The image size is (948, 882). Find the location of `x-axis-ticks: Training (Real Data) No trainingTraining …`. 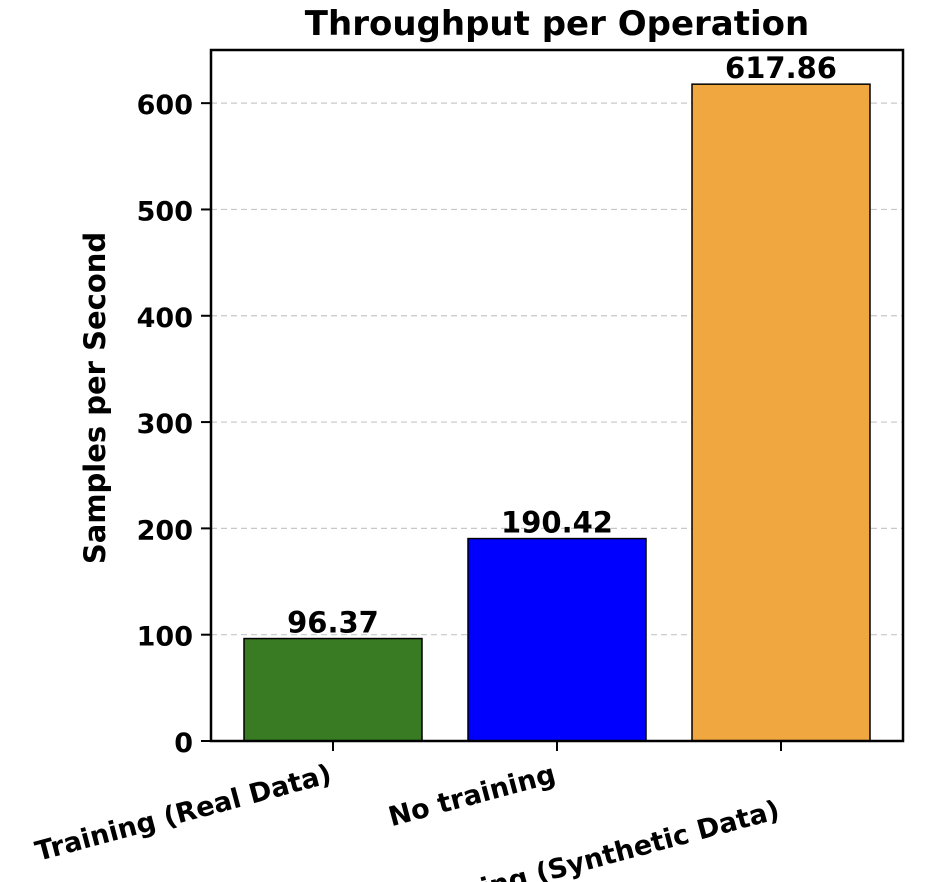

x-axis-ticks: Training (Real Data) No trainingTraining … is located at coordinates (407, 811).